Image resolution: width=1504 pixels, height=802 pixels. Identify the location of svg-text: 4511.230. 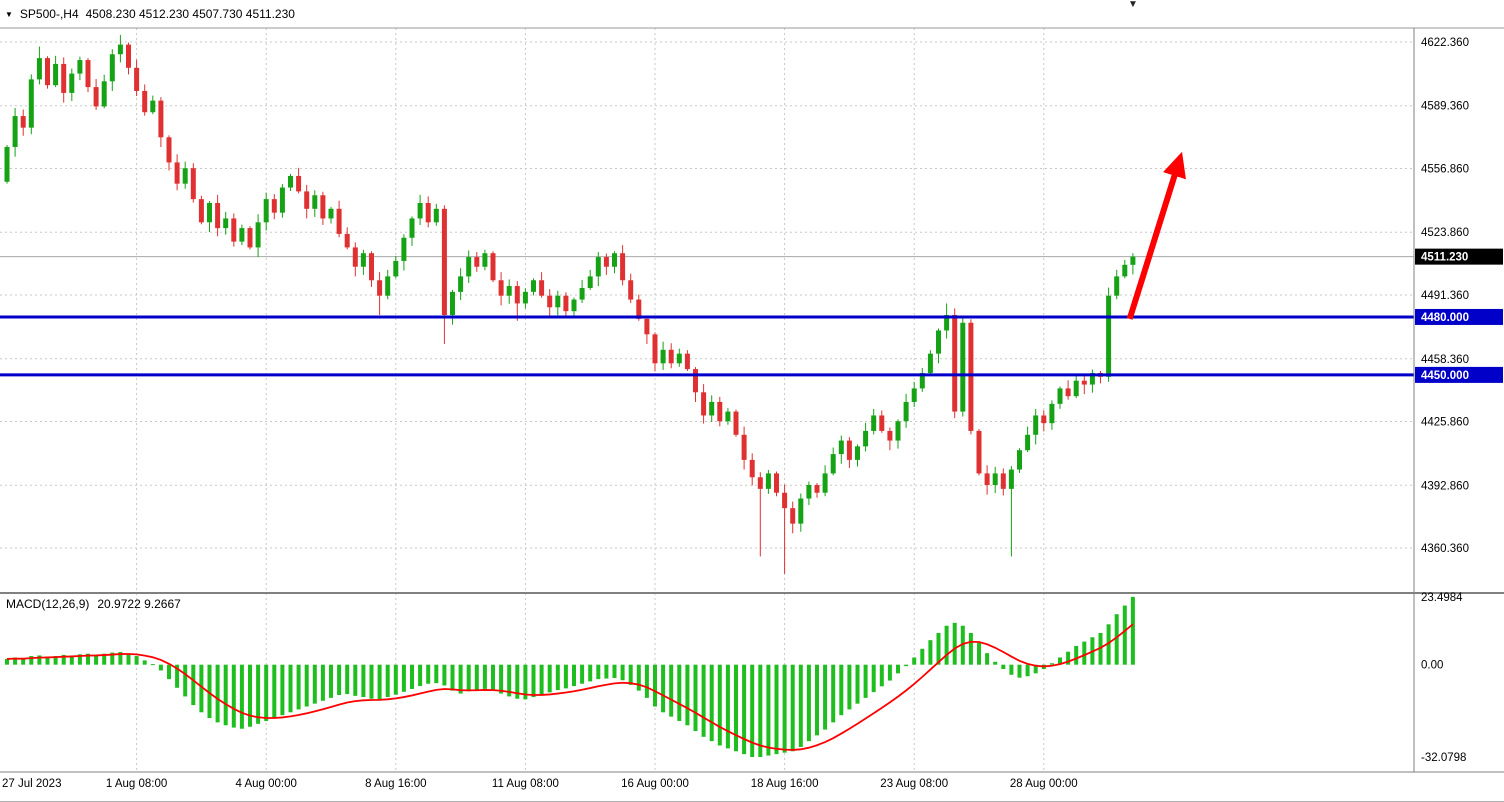
(1444, 258).